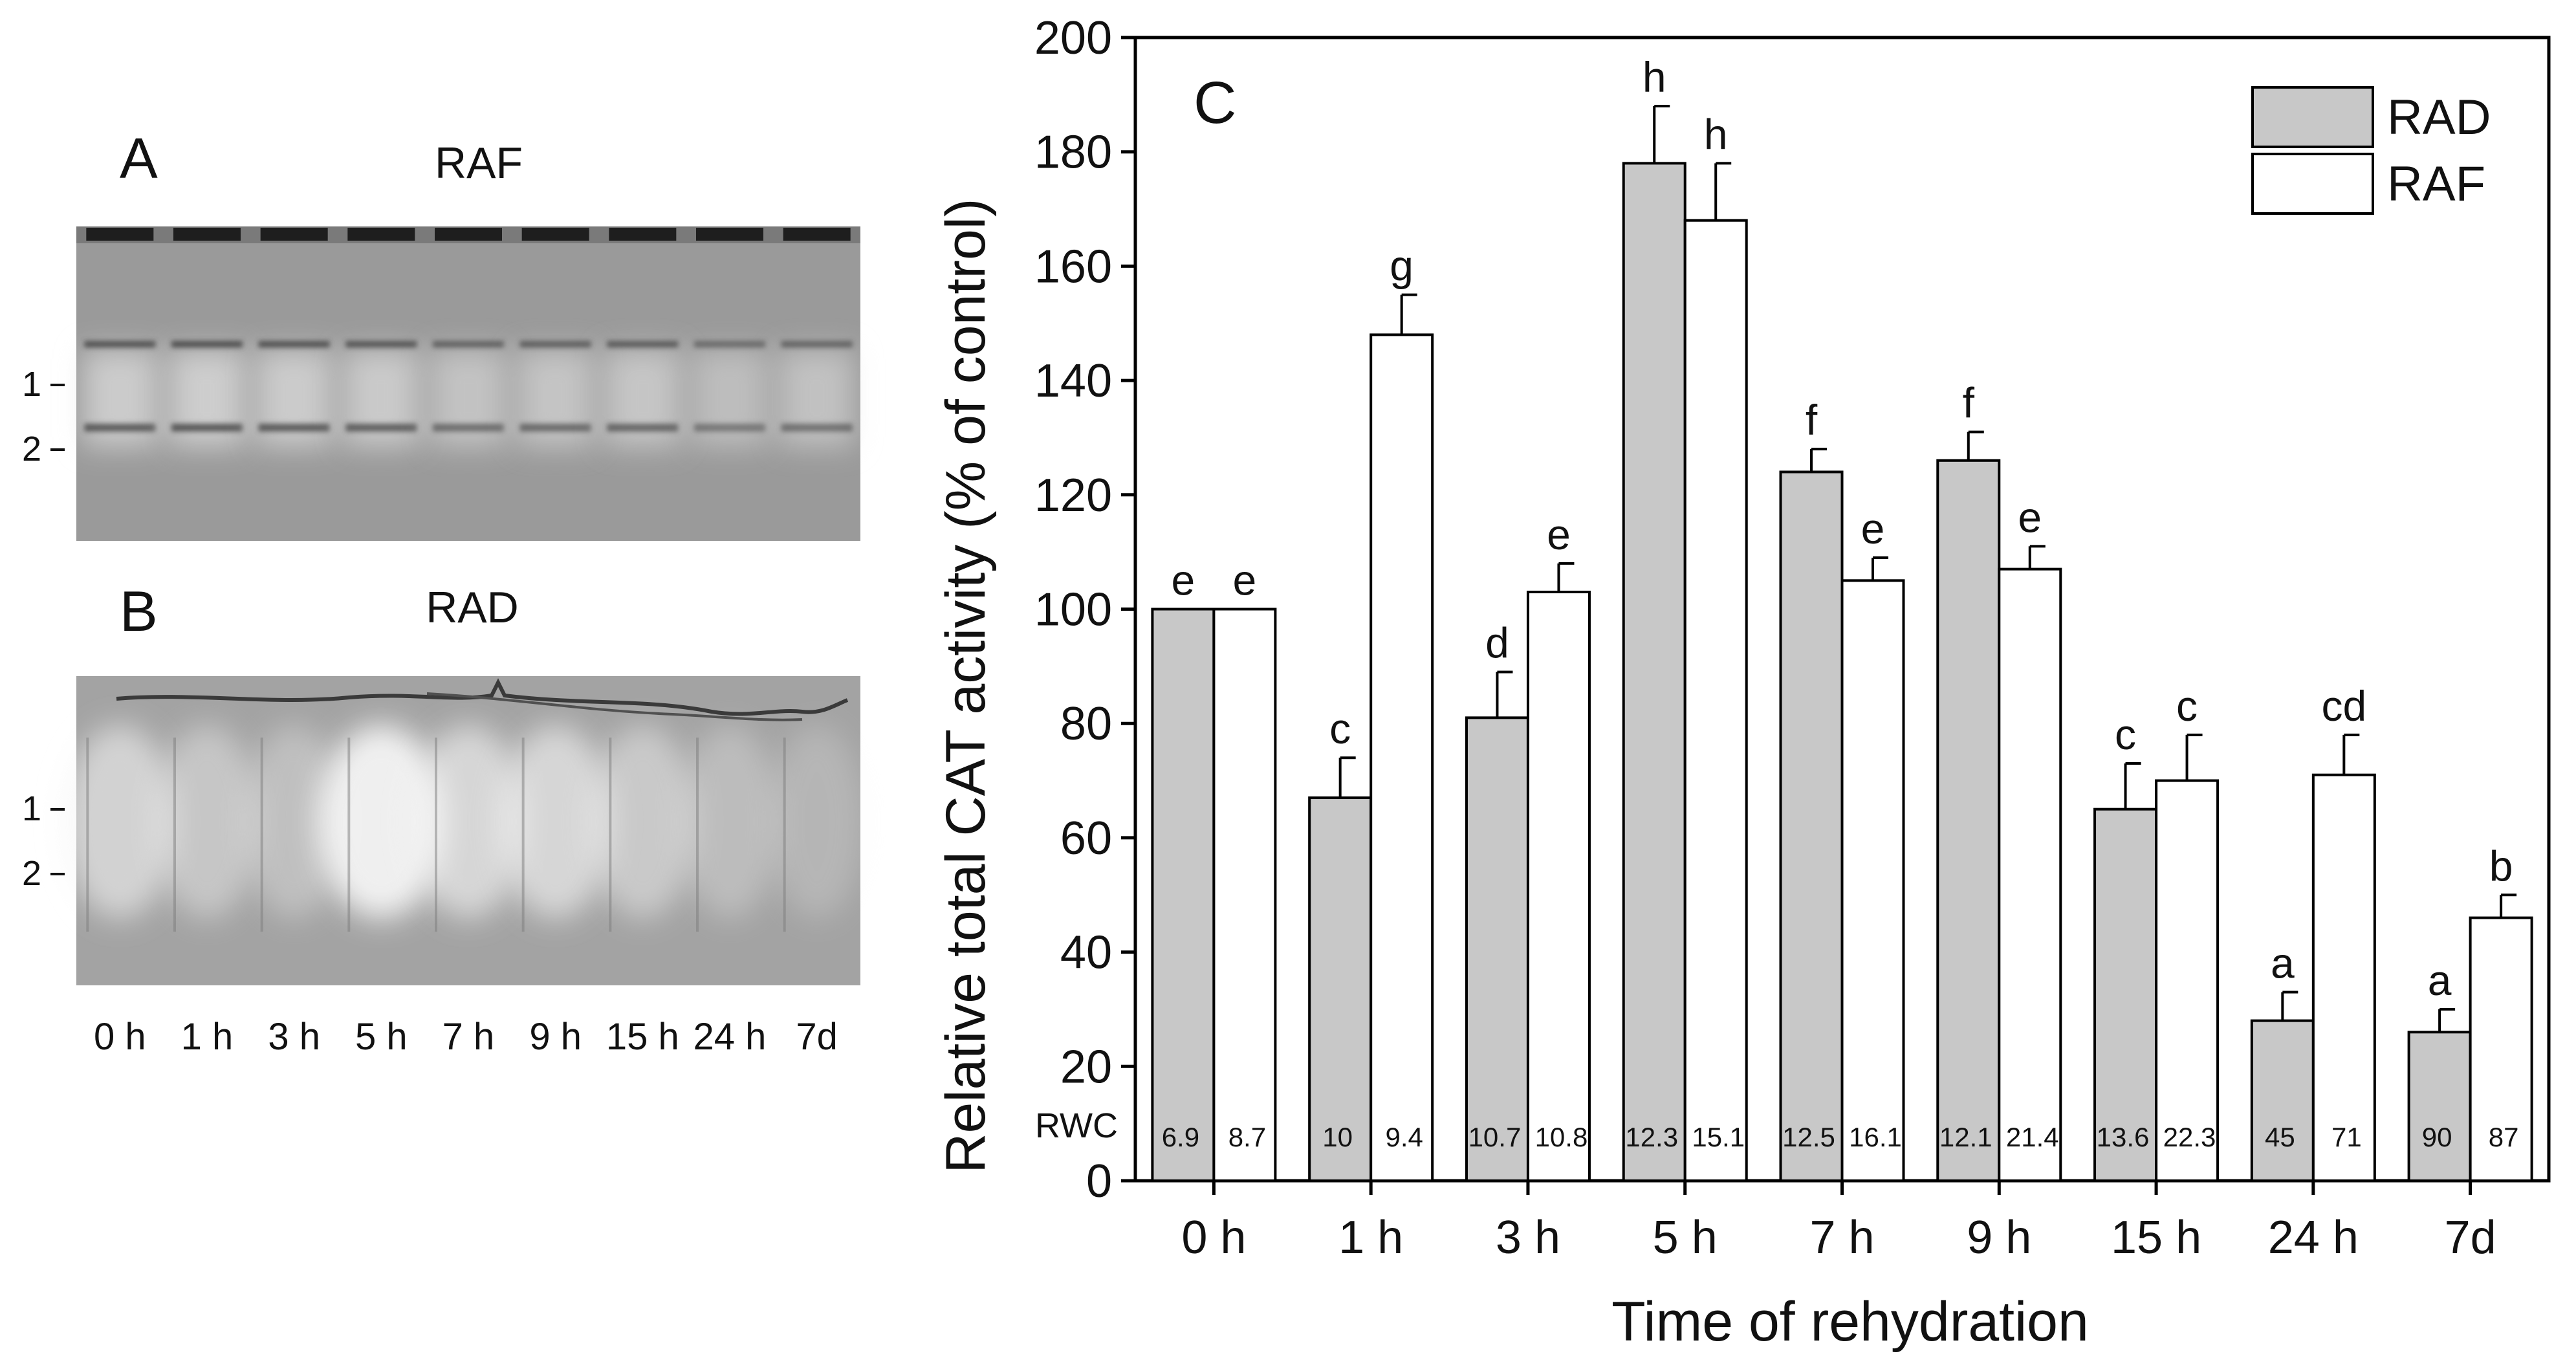 The image size is (2576, 1369). I want to click on y-tick-label: 60, so click(1086, 839).